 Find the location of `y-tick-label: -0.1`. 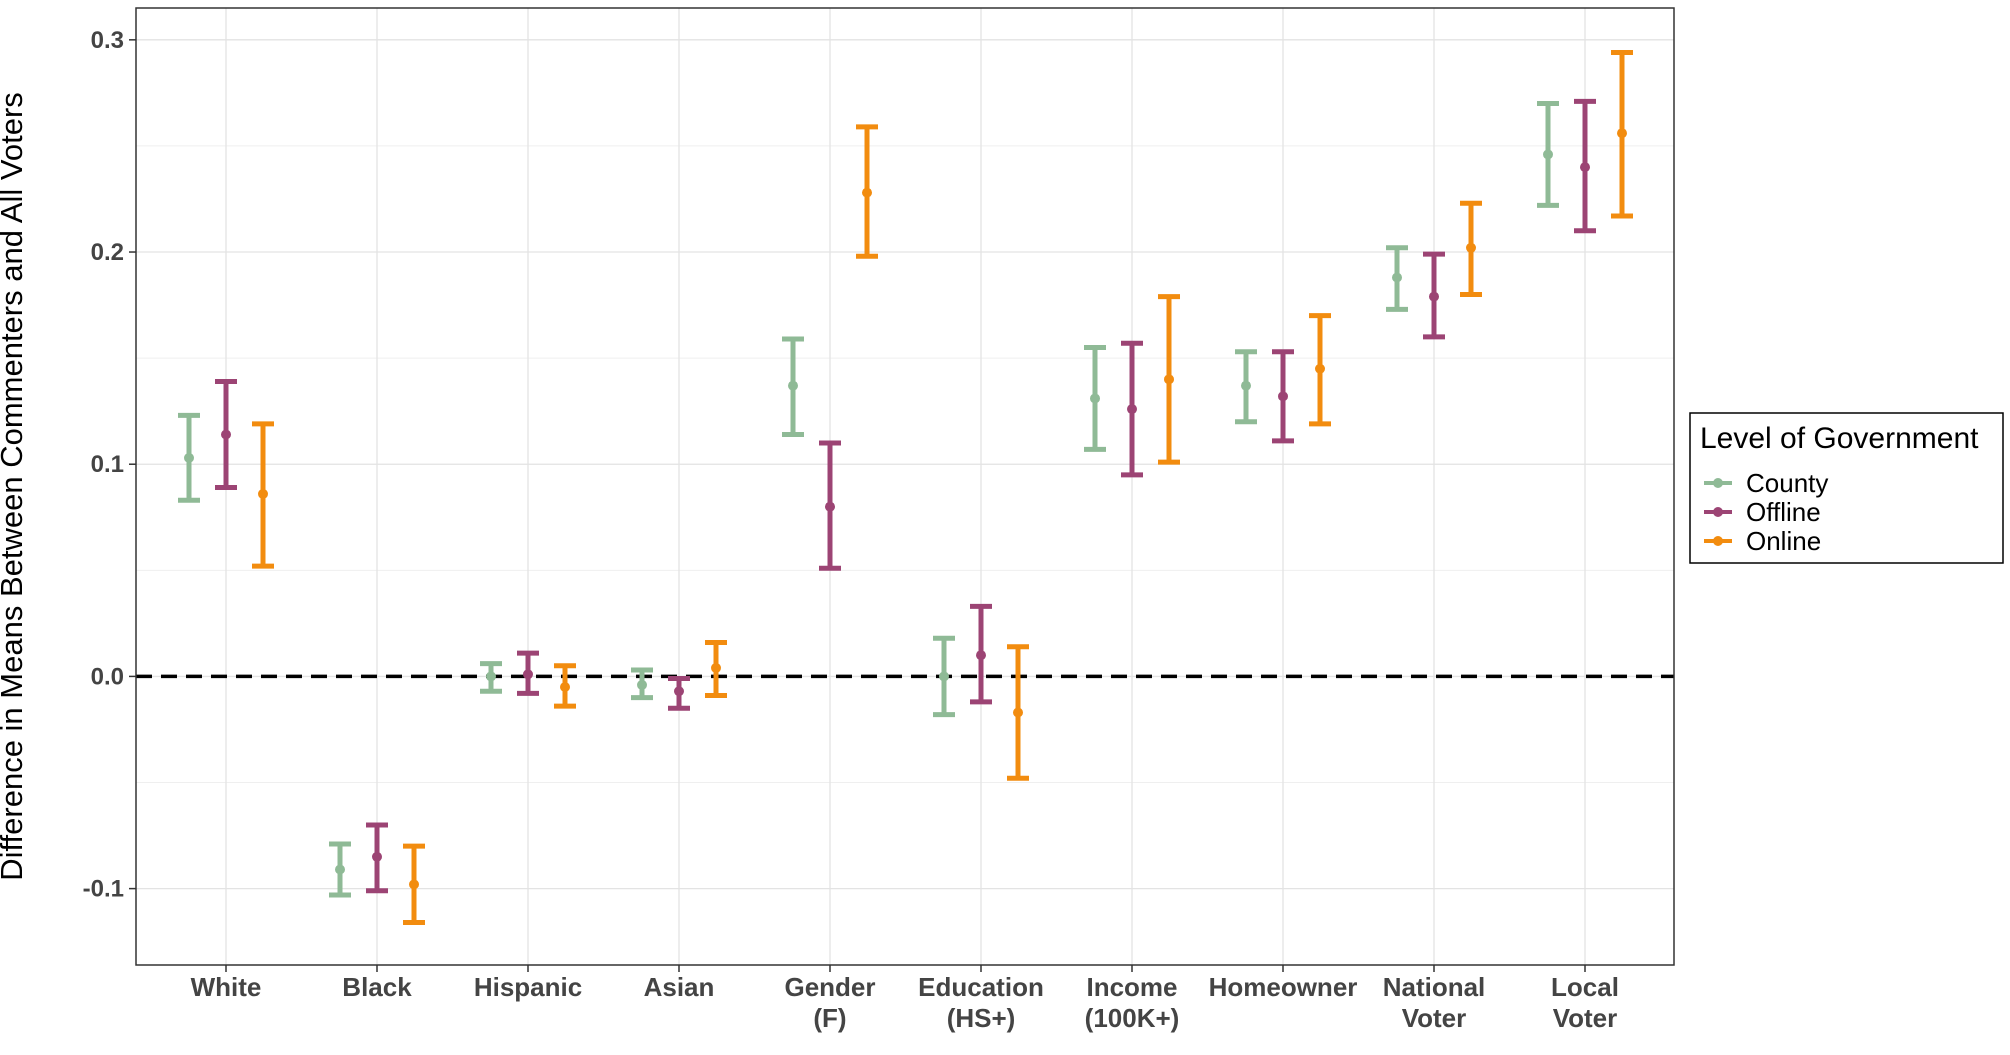

y-tick-label: -0.1 is located at coordinates (103, 889).